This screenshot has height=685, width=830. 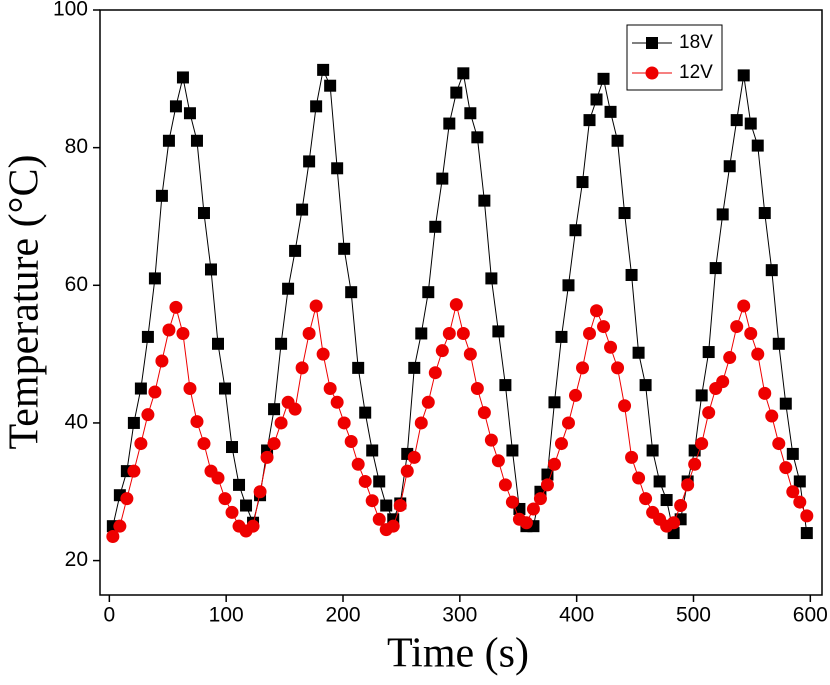 I want to click on x-tick-label: 200, so click(x=342, y=615).